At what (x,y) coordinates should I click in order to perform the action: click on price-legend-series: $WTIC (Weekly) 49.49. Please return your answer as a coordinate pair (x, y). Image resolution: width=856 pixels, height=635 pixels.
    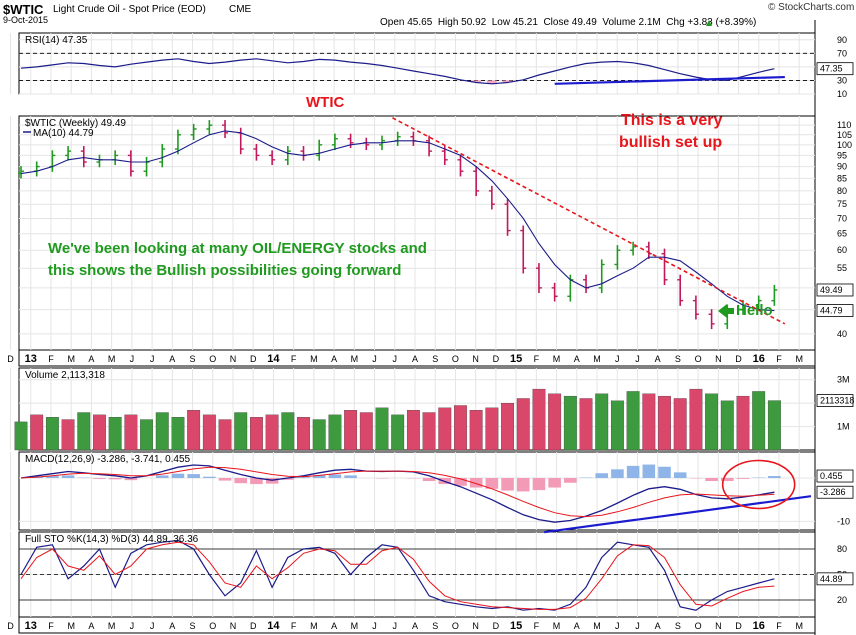
    Looking at the image, I should click on (75, 123).